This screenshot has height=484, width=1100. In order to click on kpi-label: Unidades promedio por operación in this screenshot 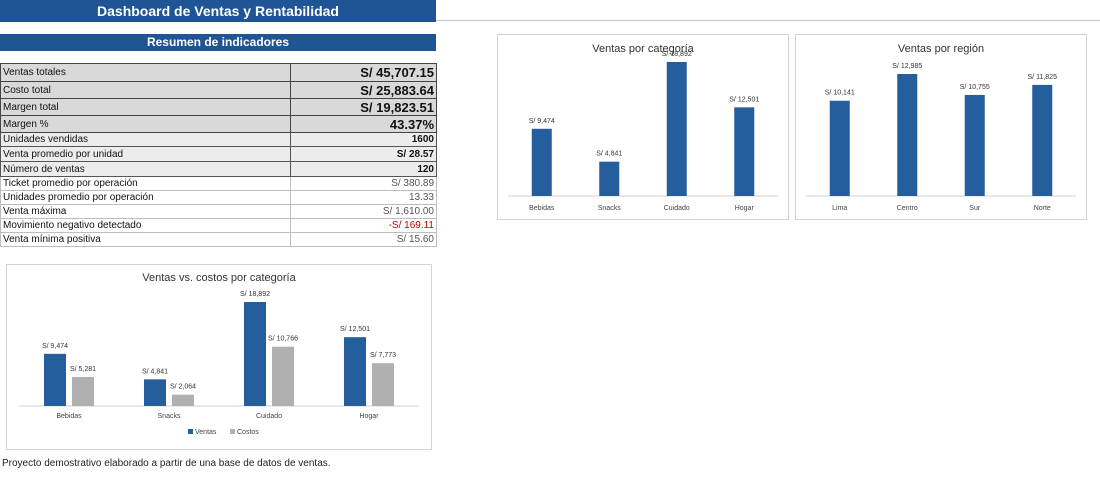, I will do `click(145, 197)`.